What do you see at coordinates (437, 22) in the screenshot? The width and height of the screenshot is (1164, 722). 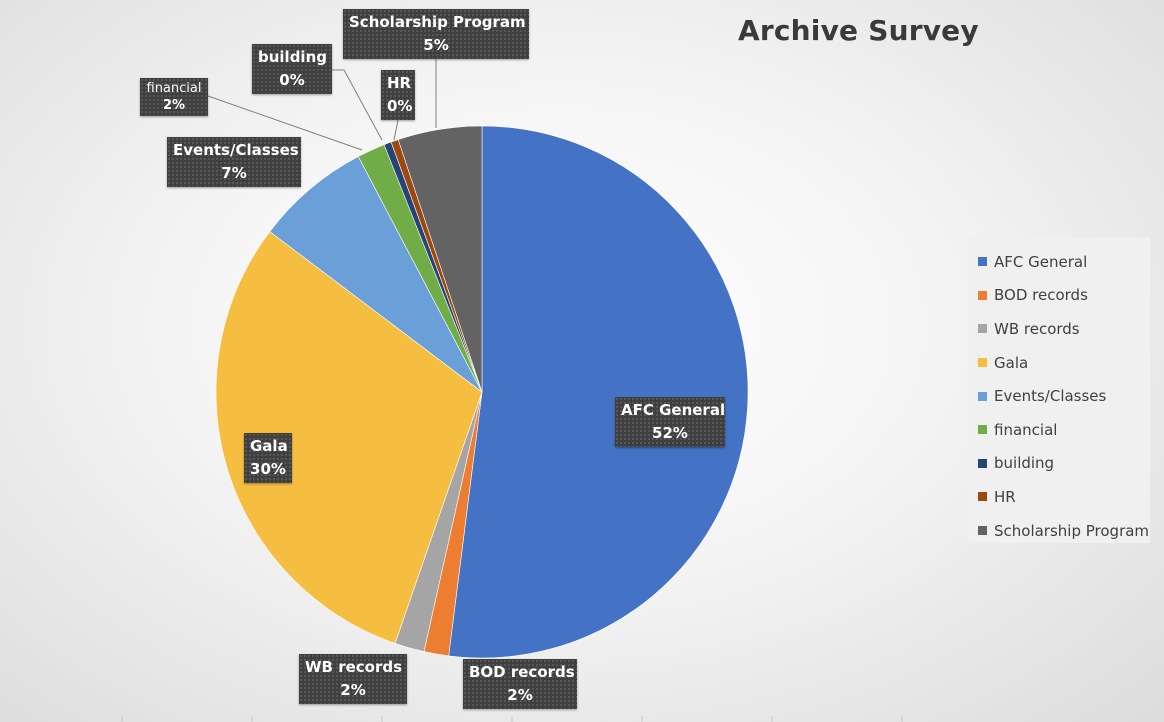 I see `data-label-name: Scholarship Program` at bounding box center [437, 22].